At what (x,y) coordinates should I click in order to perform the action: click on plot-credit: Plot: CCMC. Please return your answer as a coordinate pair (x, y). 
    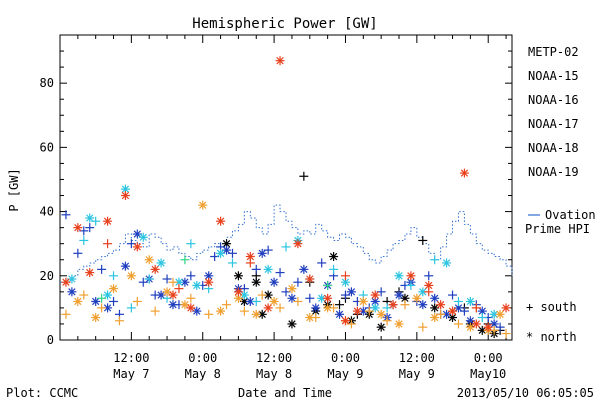
    Looking at the image, I should click on (42, 393).